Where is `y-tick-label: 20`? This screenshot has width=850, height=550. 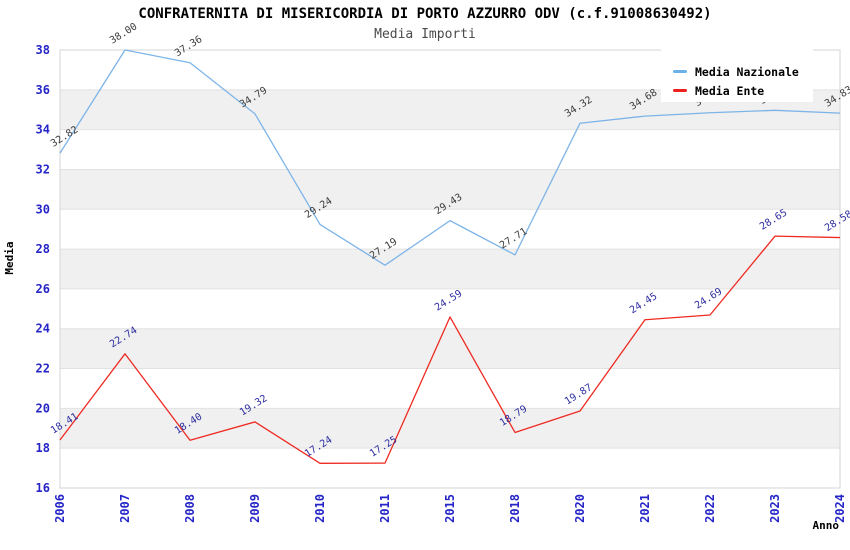 y-tick-label: 20 is located at coordinates (43, 408).